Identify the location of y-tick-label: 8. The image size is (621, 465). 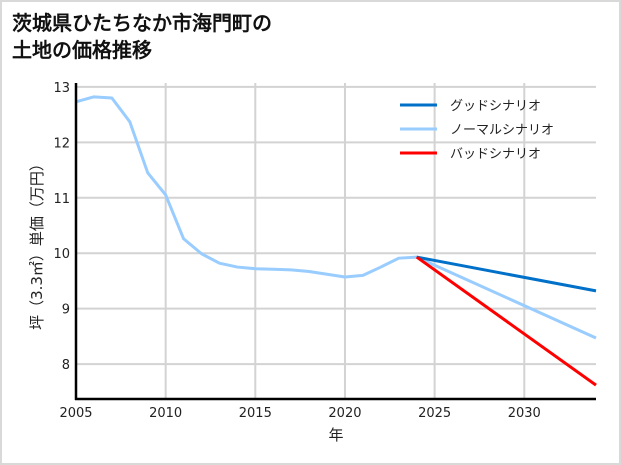
(66, 365).